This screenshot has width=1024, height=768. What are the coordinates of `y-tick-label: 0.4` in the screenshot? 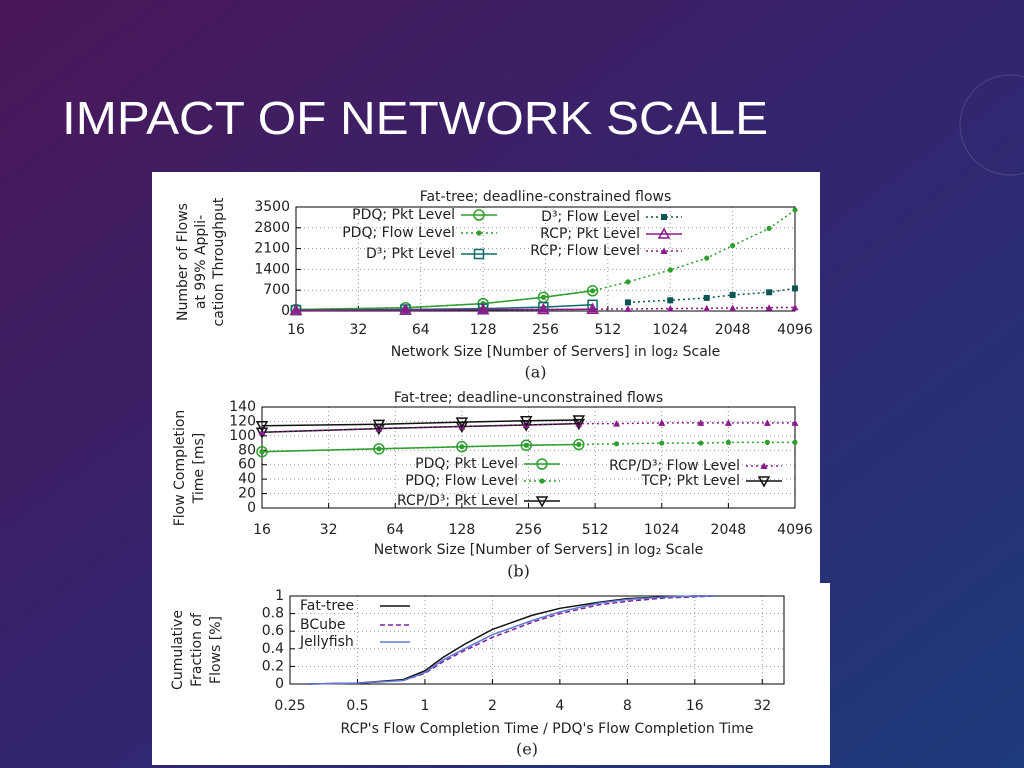 It's located at (273, 649).